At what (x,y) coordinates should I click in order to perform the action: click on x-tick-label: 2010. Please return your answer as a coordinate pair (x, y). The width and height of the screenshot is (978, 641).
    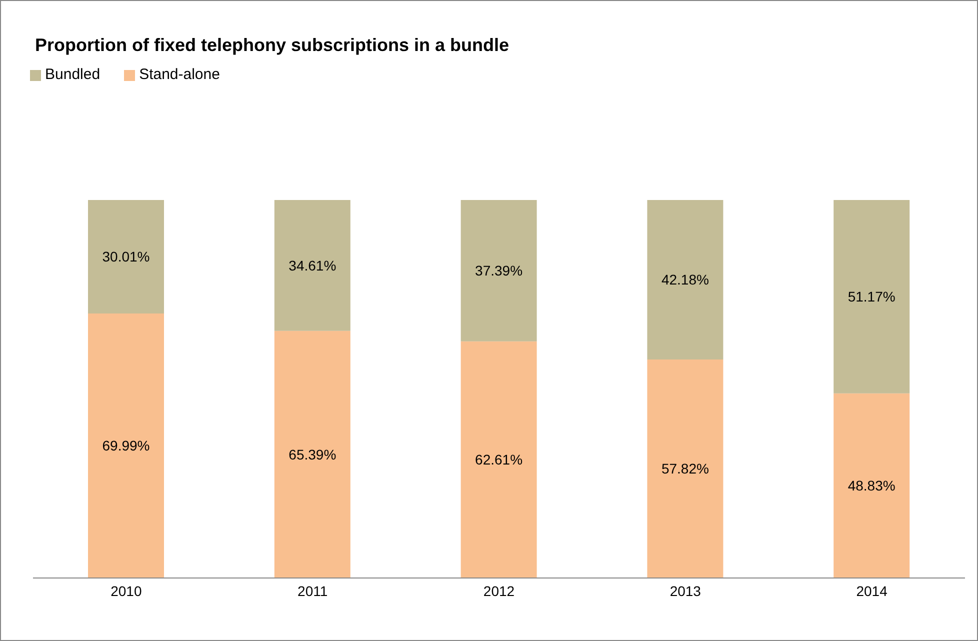
    Looking at the image, I should click on (126, 590).